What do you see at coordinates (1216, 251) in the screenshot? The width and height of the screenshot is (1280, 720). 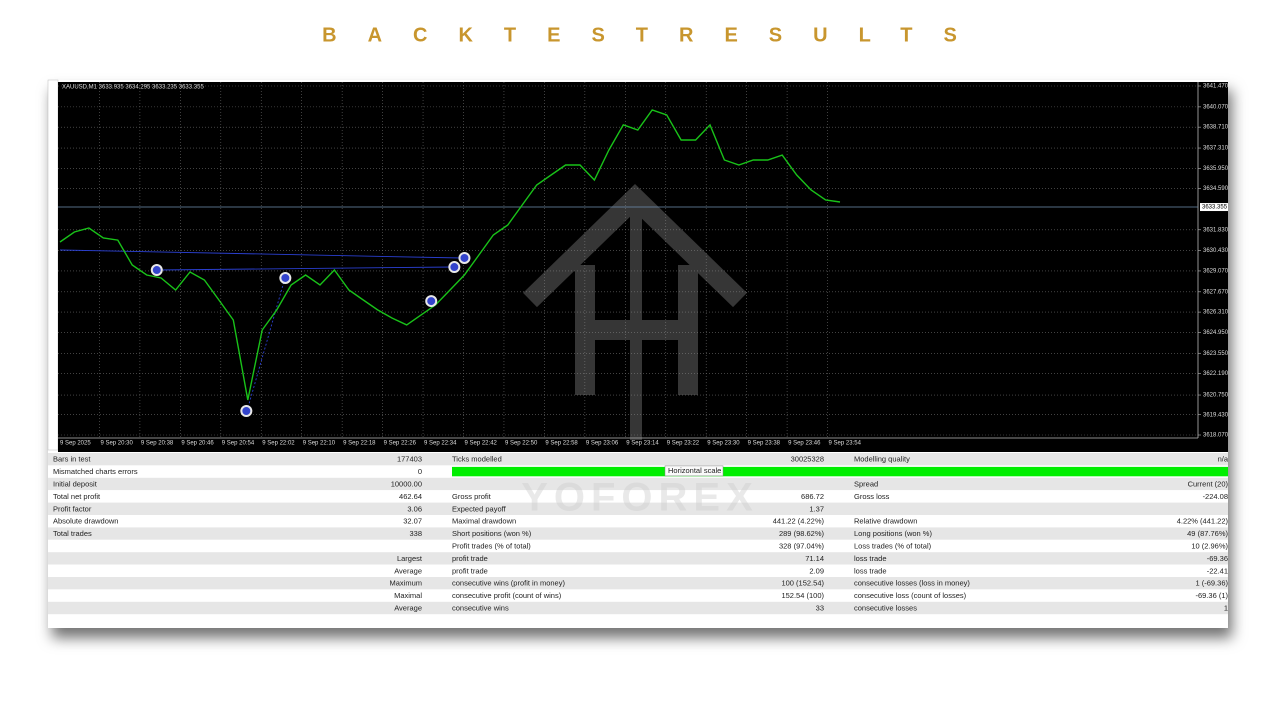 I see `y-tick-label: 3630.430` at bounding box center [1216, 251].